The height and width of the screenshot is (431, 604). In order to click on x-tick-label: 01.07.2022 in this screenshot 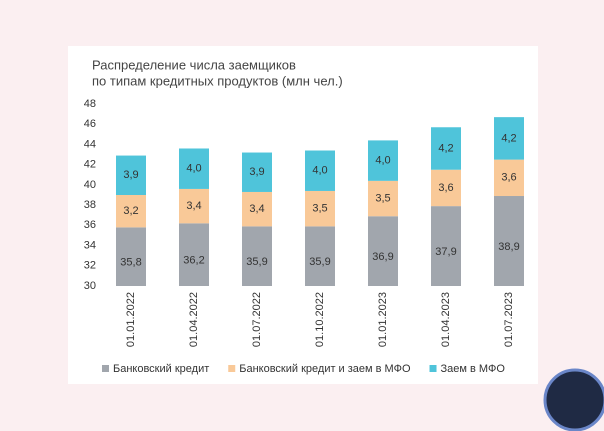, I will do `click(257, 319)`.